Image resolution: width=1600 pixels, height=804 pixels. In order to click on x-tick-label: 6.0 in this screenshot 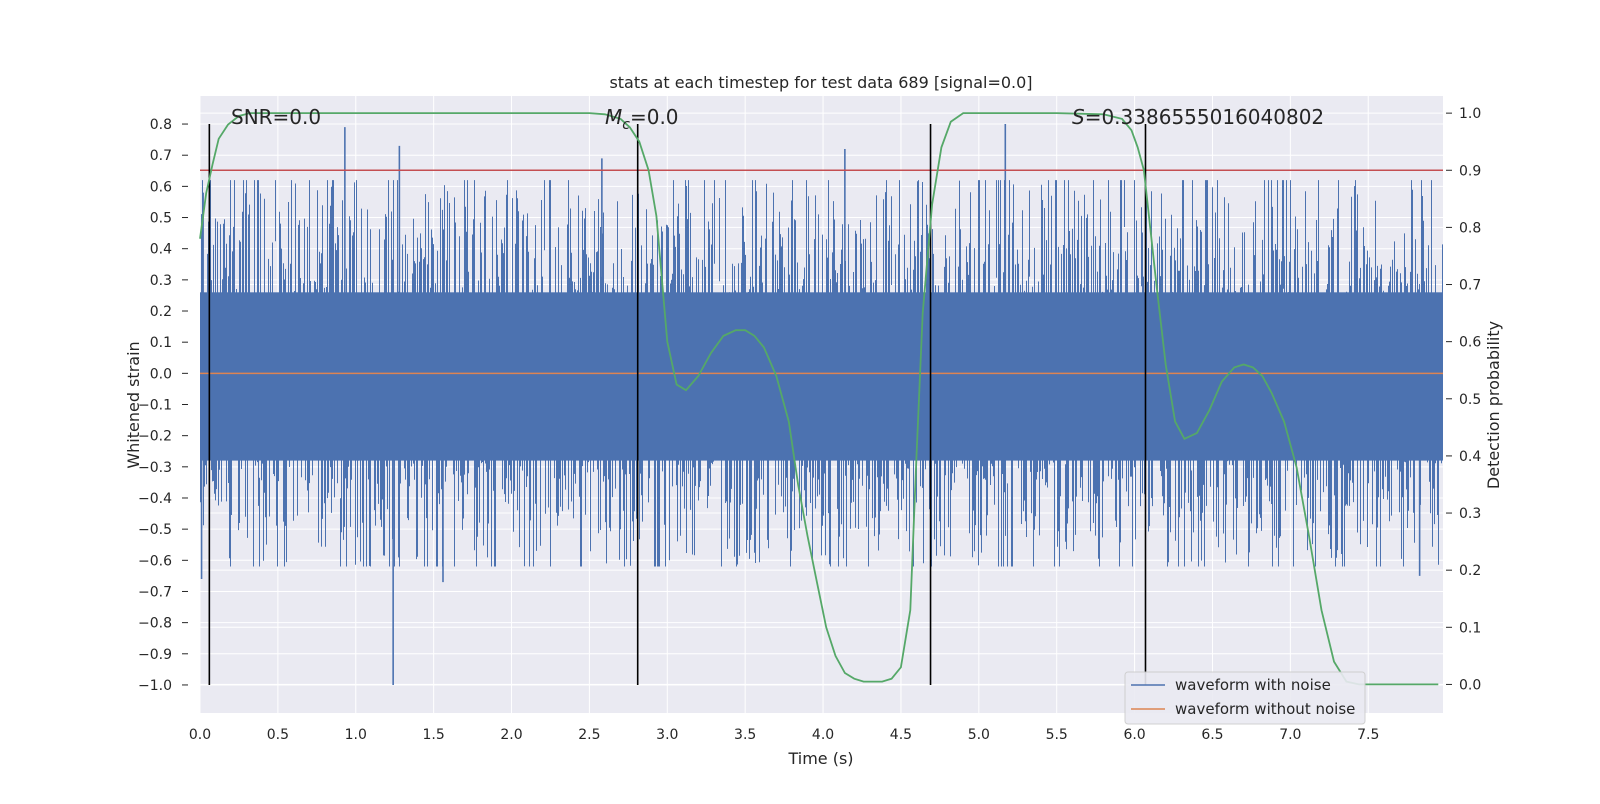, I will do `click(1134, 735)`.